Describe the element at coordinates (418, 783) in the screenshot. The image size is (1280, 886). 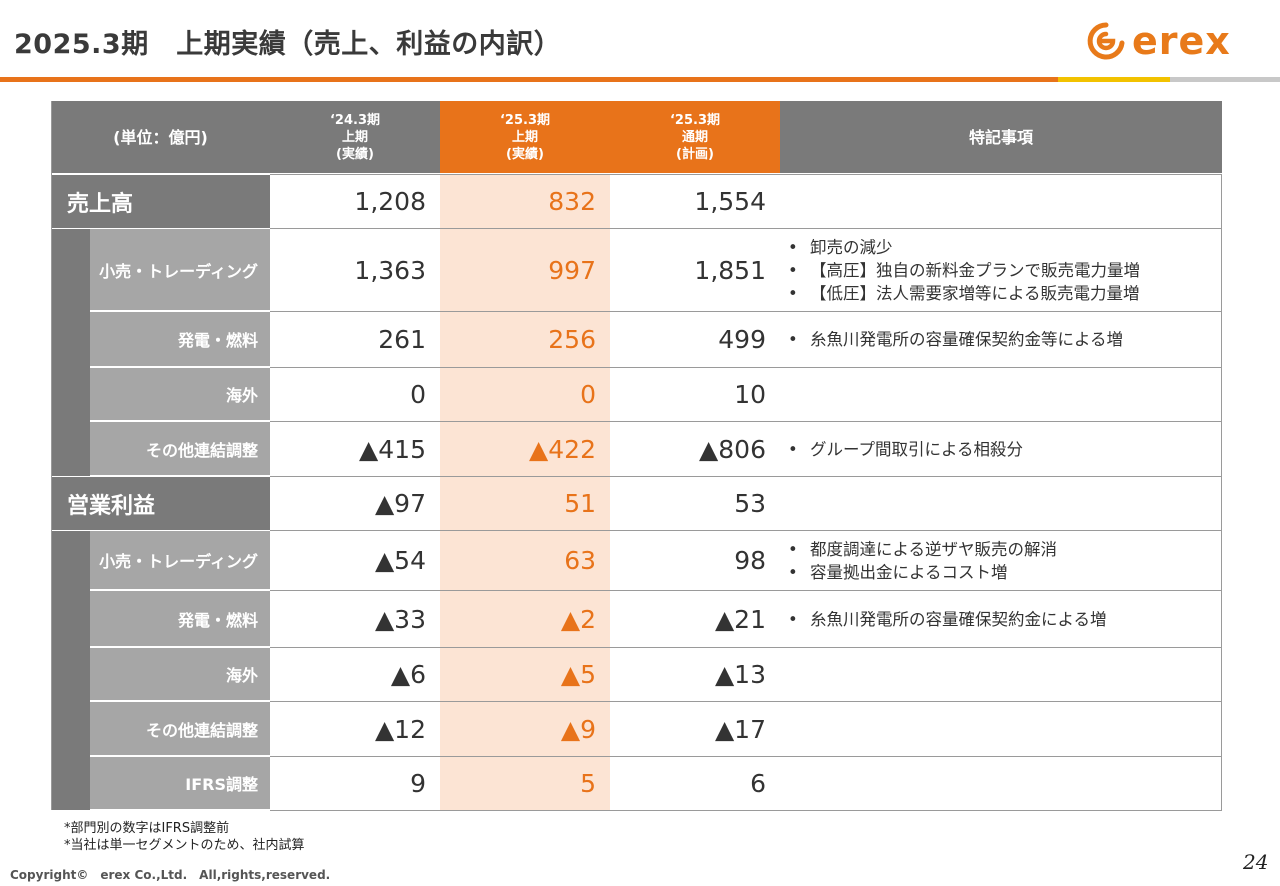
I see `profit-row-value: 9` at that location.